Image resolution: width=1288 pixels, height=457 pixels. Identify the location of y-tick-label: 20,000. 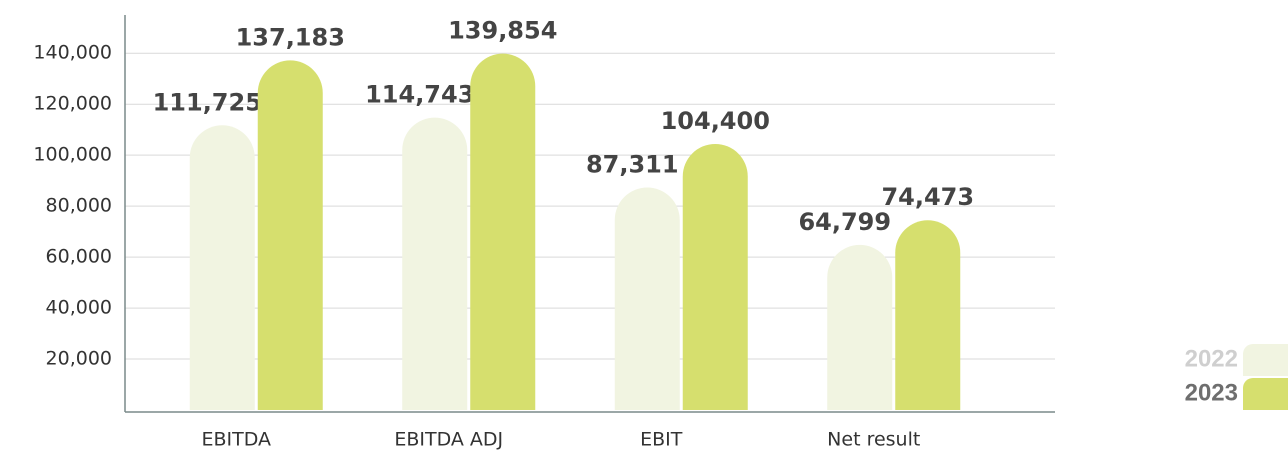
(79, 359).